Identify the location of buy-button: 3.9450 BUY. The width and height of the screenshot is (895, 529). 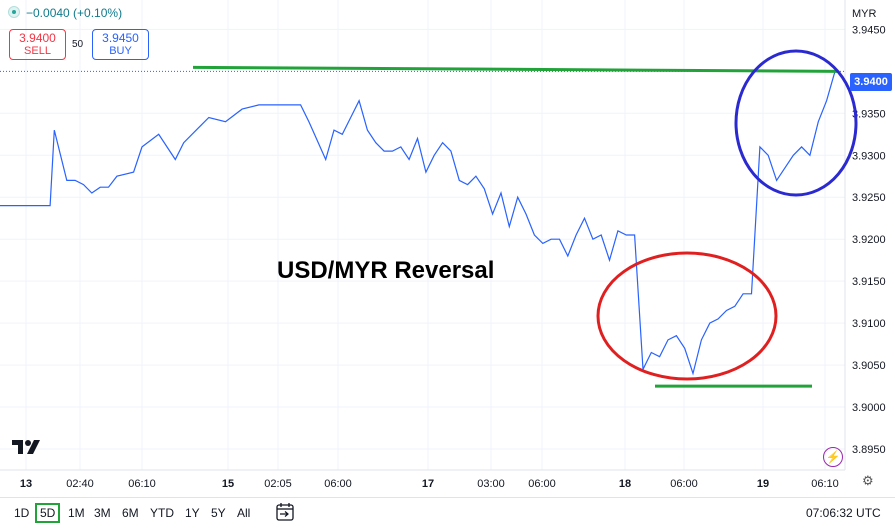
(120, 44).